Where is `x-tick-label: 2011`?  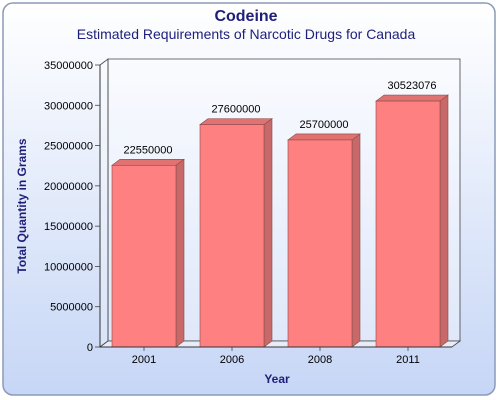
x-tick-label: 2011 is located at coordinates (408, 360).